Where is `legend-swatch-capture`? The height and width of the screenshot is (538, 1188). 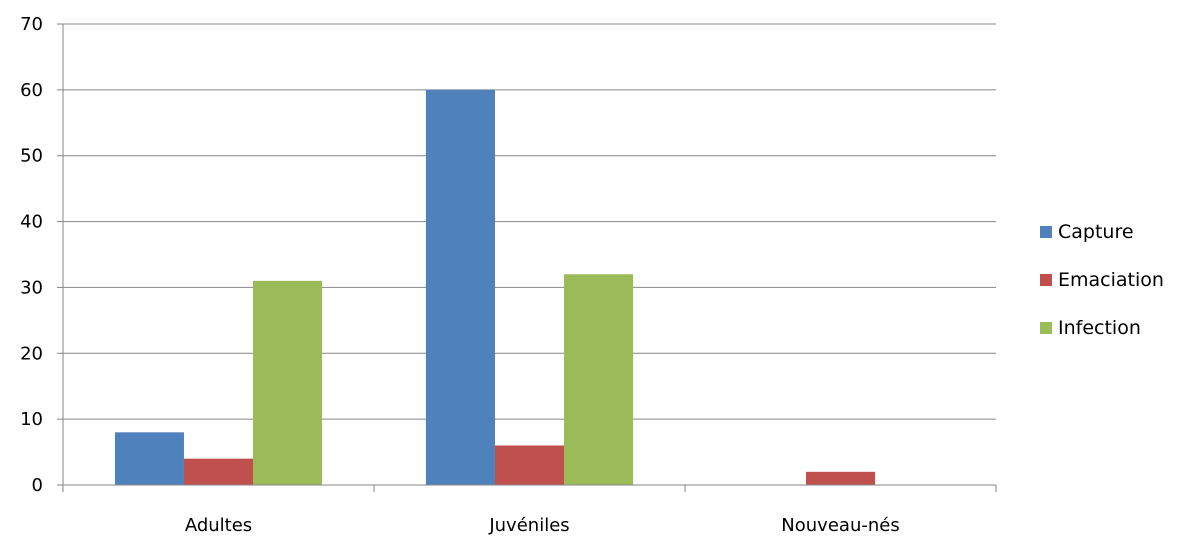
legend-swatch-capture is located at coordinates (1046, 232).